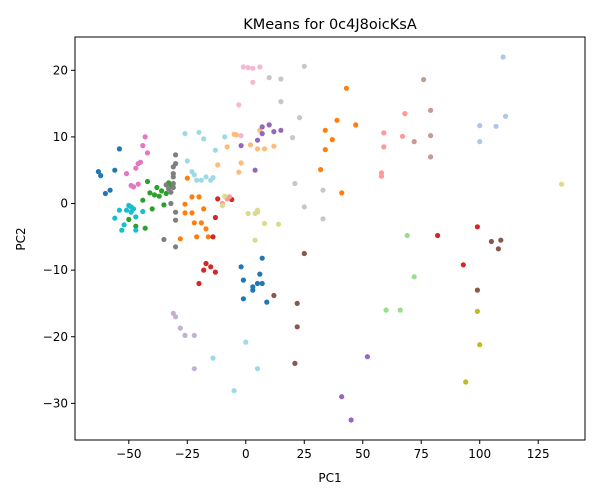 Image resolution: width=600 pixels, height=500 pixels. What do you see at coordinates (55, 337) in the screenshot?
I see `y-tick-label-1: −20` at bounding box center [55, 337].